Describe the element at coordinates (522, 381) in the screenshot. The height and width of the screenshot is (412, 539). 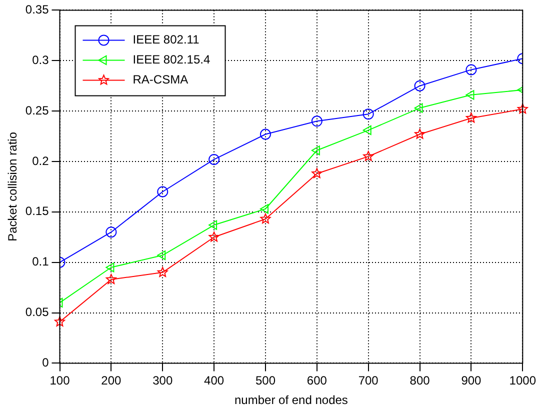
I see `x-tick-label: 1000` at that location.